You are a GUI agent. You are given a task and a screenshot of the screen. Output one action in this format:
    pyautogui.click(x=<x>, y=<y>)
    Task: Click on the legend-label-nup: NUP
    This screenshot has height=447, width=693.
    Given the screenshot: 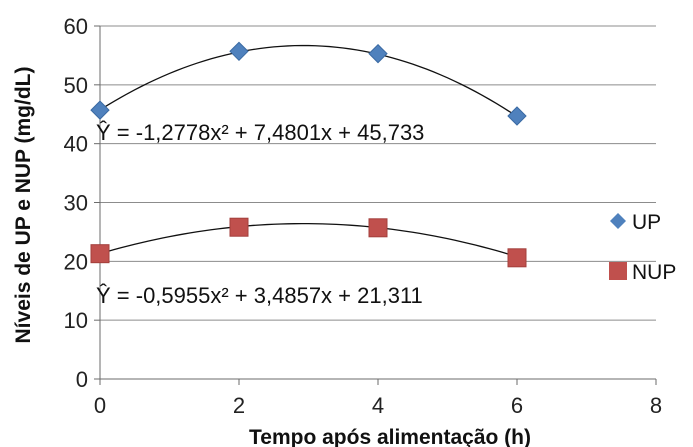 What is the action you would take?
    pyautogui.click(x=654, y=272)
    